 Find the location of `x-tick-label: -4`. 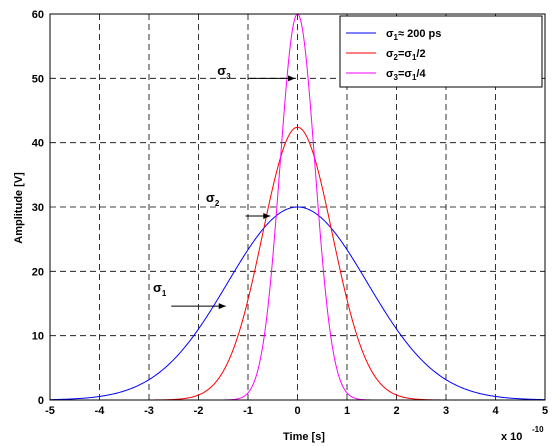

x-tick-label: -4 is located at coordinates (100, 411).